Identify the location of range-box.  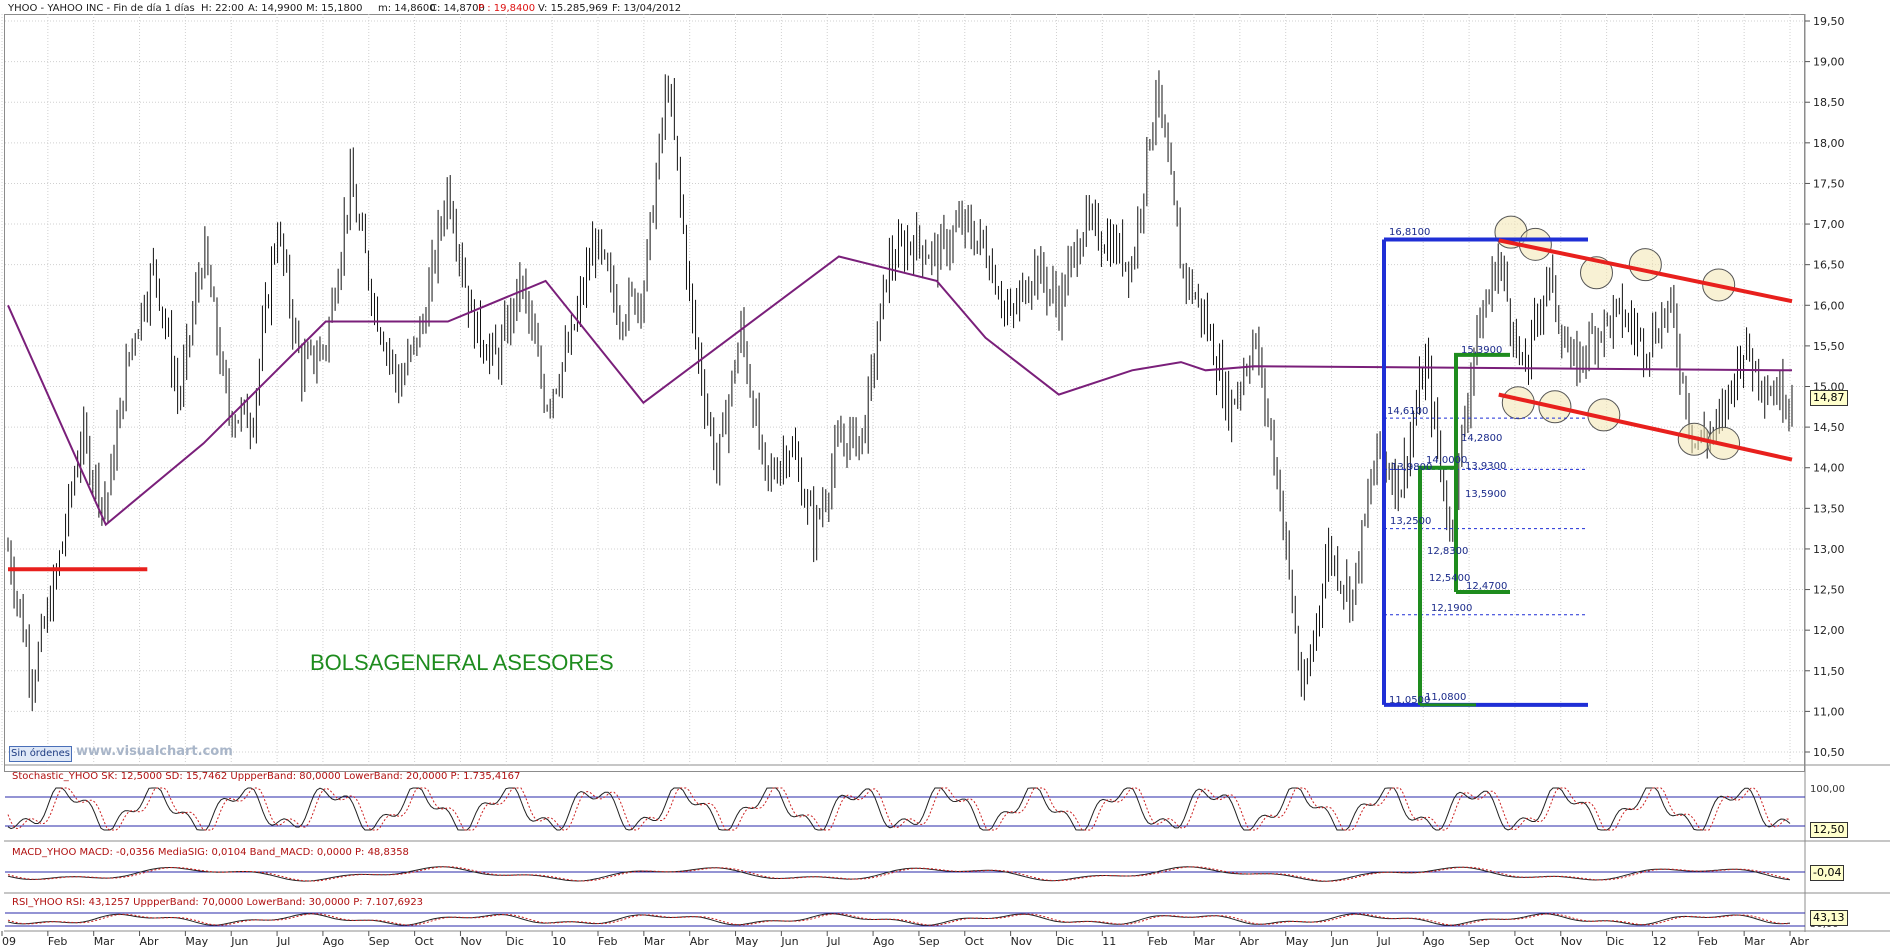
(1485, 472).